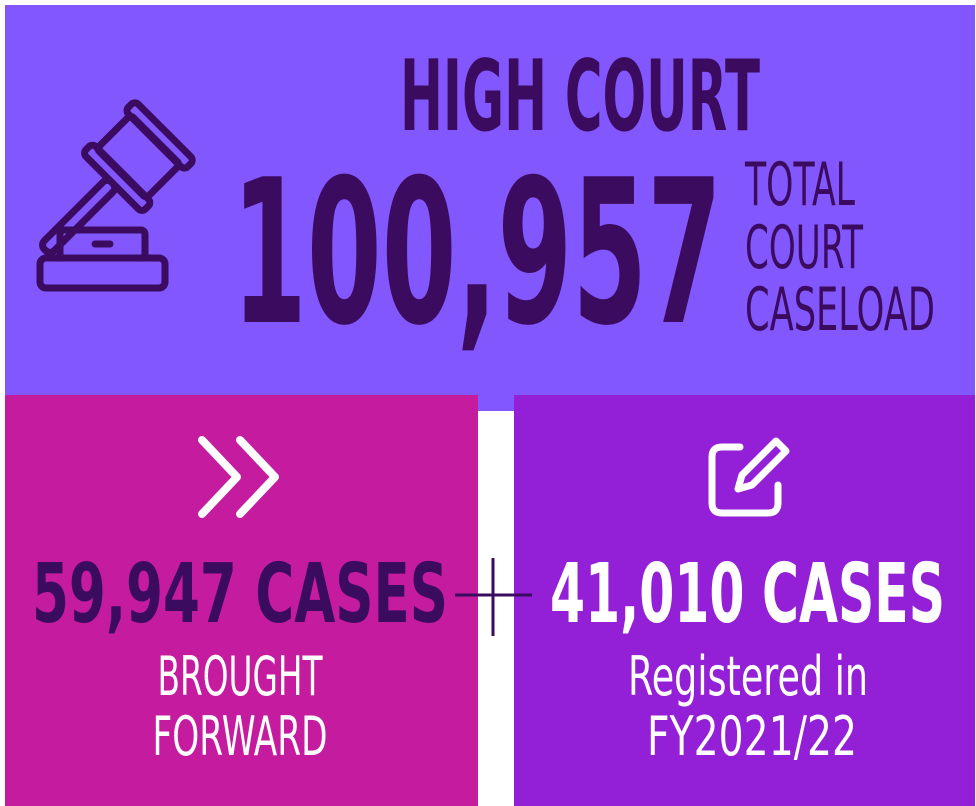 The width and height of the screenshot is (976, 806). I want to click on brought-forward-count: 59,947 CASES, so click(240, 594).